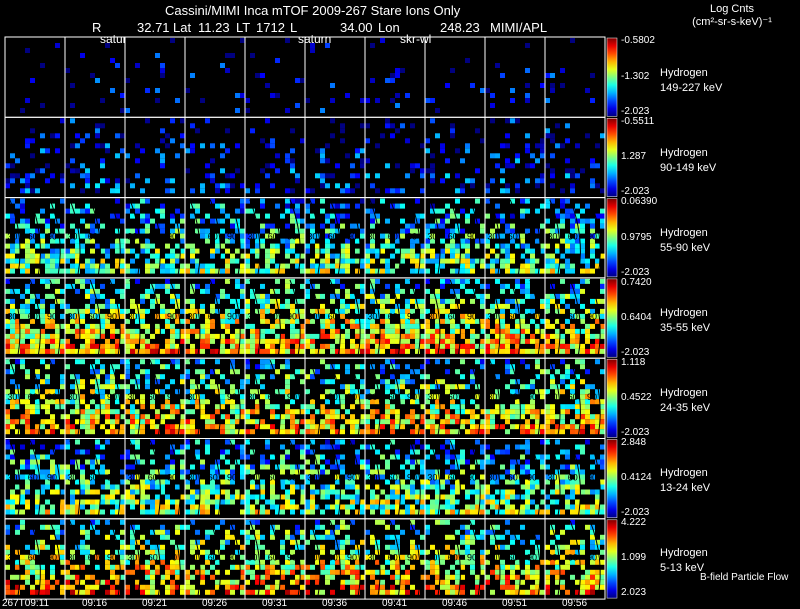 The width and height of the screenshot is (800, 609). Describe the element at coordinates (688, 168) in the screenshot. I see `energy-label: 90-149 keV` at that location.